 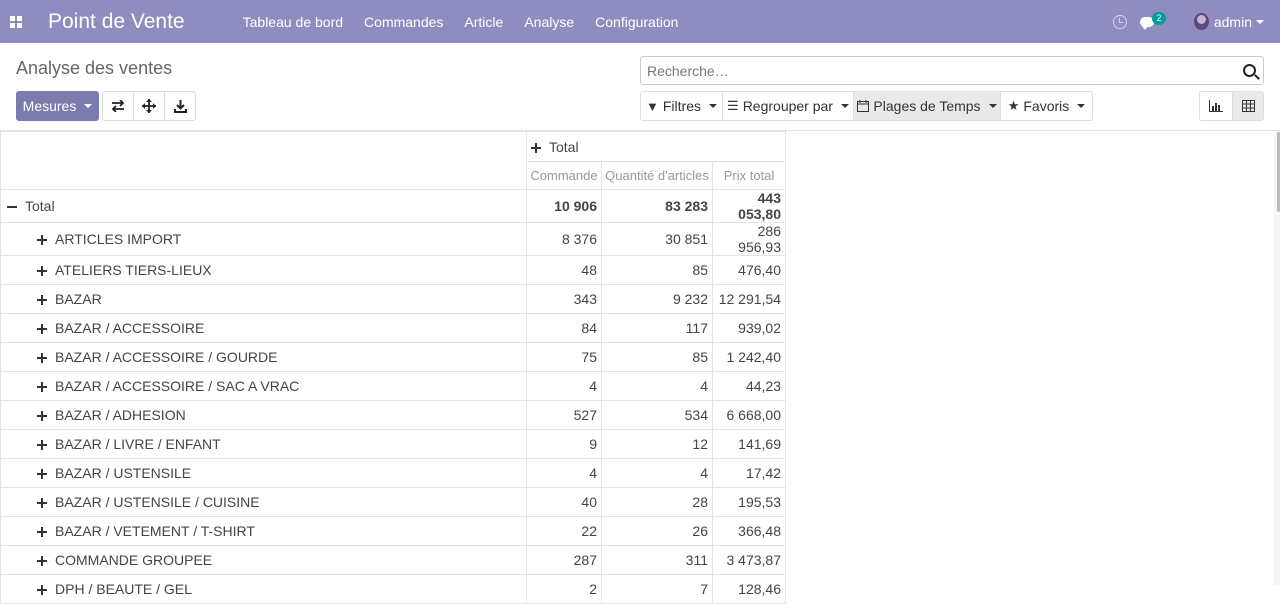 I want to click on pivot-view-button, so click(x=1248, y=106).